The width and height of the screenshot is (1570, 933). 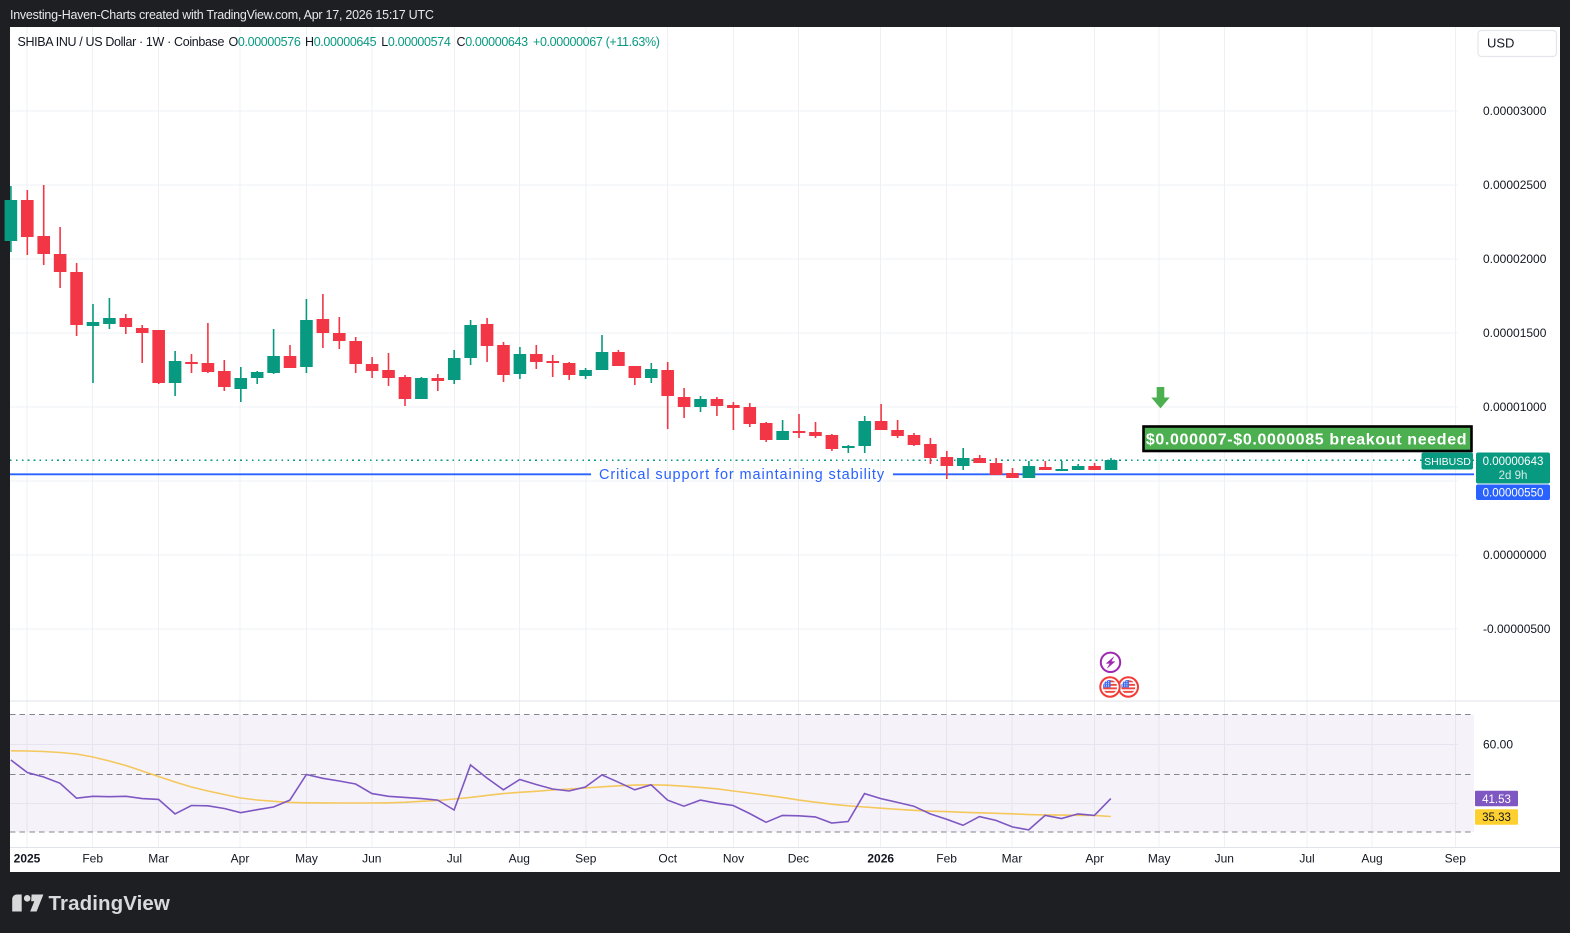 What do you see at coordinates (121, 42) in the screenshot?
I see `svg-text:SHIBA INU / US Dollar · 1W · C: SHIBA INU / US Dollar · 1W · Coinbase` at bounding box center [121, 42].